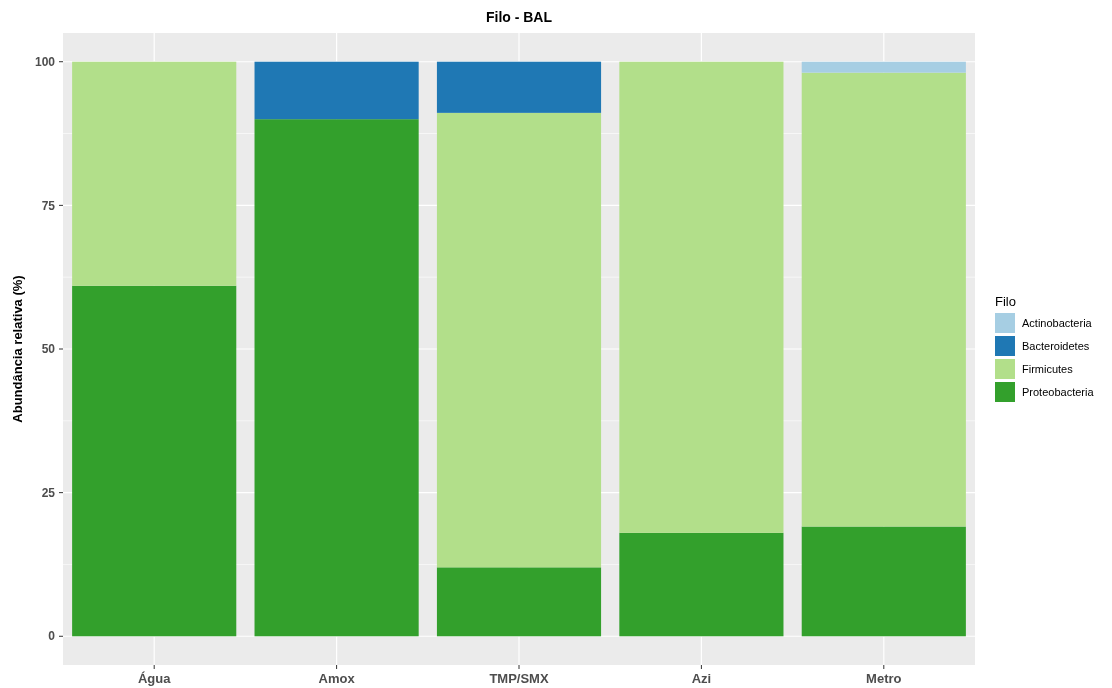 This screenshot has width=1112, height=688. Describe the element at coordinates (48, 492) in the screenshot. I see `y-tick-label: 25` at that location.